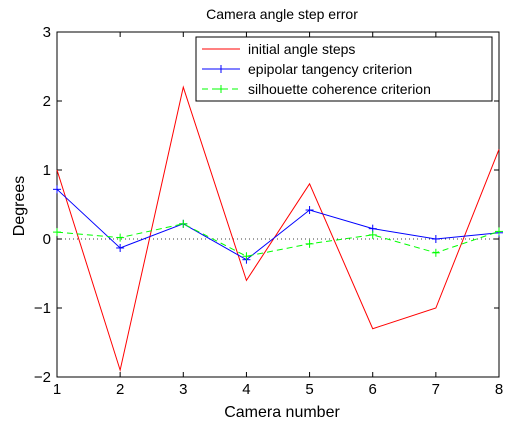  I want to click on legend-box, so click(344, 69).